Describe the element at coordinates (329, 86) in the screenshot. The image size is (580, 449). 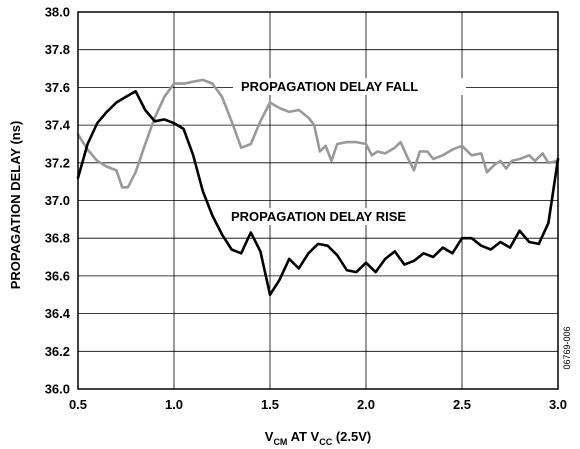
I see `series-annotation-fall: PROPAGATION DELAY FALL` at that location.